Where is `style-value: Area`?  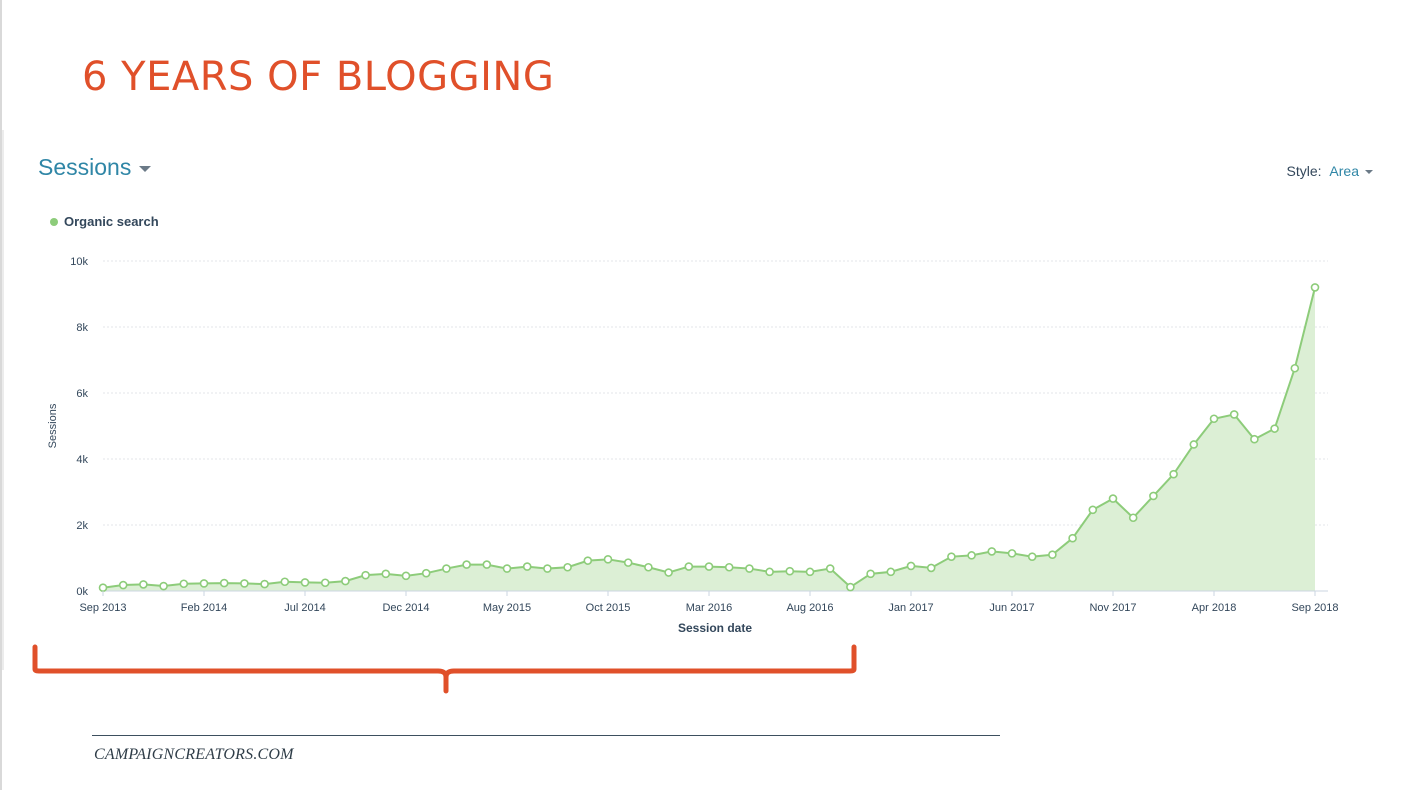
style-value: Area is located at coordinates (1344, 171).